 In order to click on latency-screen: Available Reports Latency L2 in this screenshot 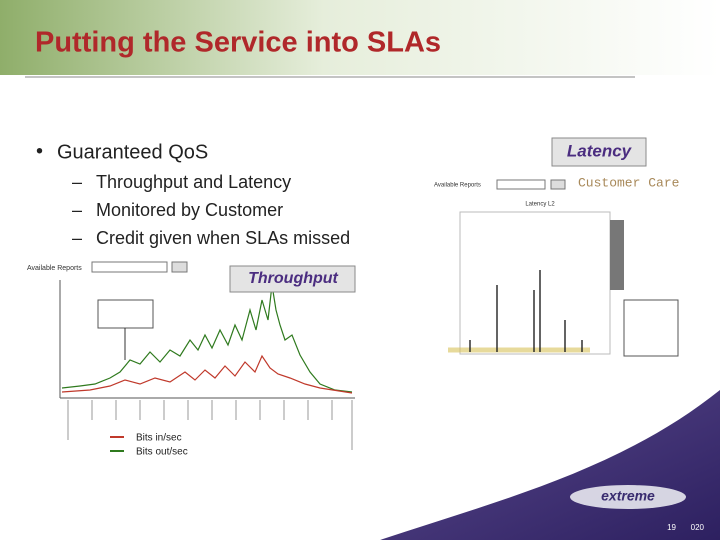, I will do `click(556, 268)`.